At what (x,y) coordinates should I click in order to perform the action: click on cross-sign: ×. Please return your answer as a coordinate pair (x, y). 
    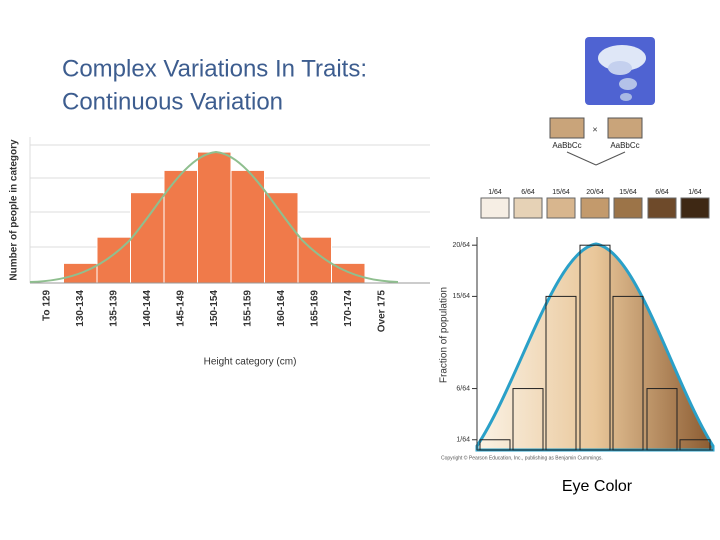
    Looking at the image, I should click on (594, 129).